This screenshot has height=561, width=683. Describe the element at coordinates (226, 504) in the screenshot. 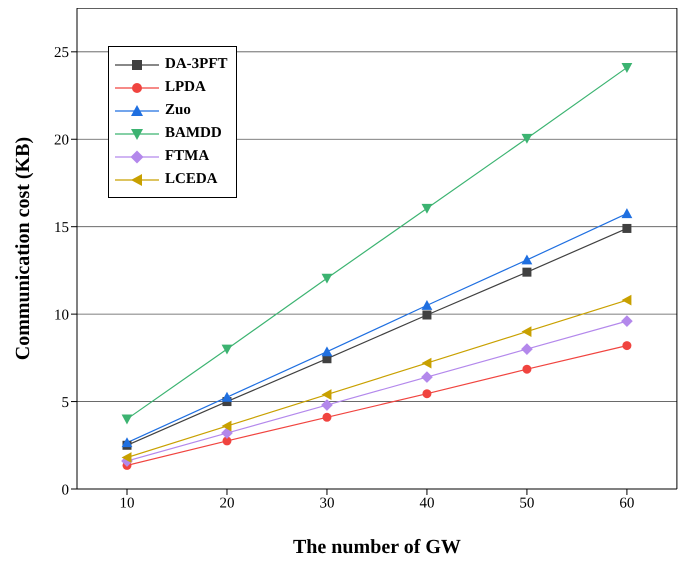

I see `x-tick-label: 20` at that location.